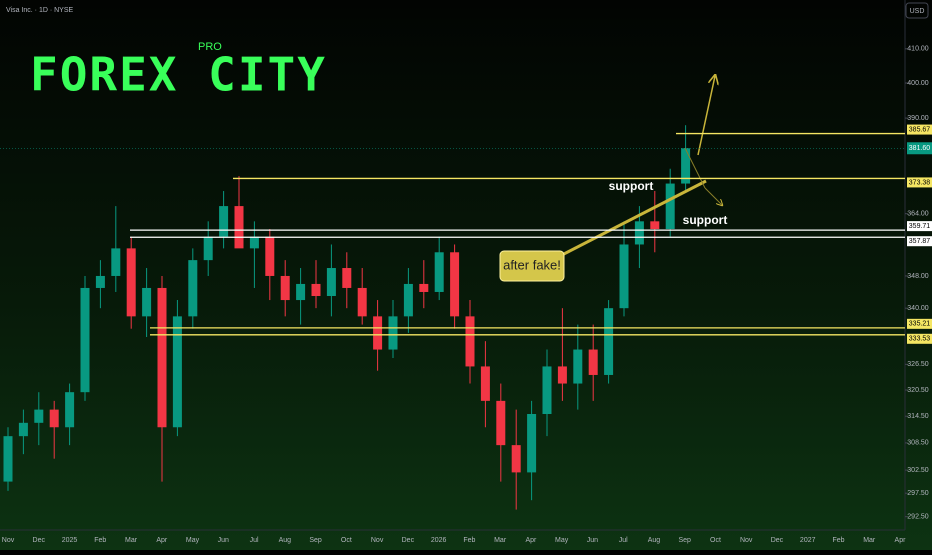  Describe the element at coordinates (918, 308) in the screenshot. I see `y-tick-label: 340.00` at that location.